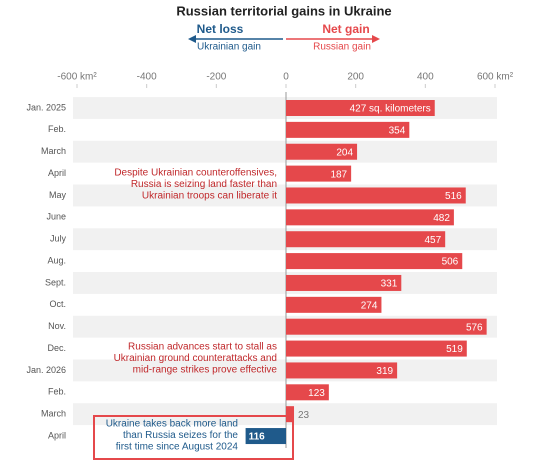  I want to click on legend-negative: Net loss, so click(220, 29).